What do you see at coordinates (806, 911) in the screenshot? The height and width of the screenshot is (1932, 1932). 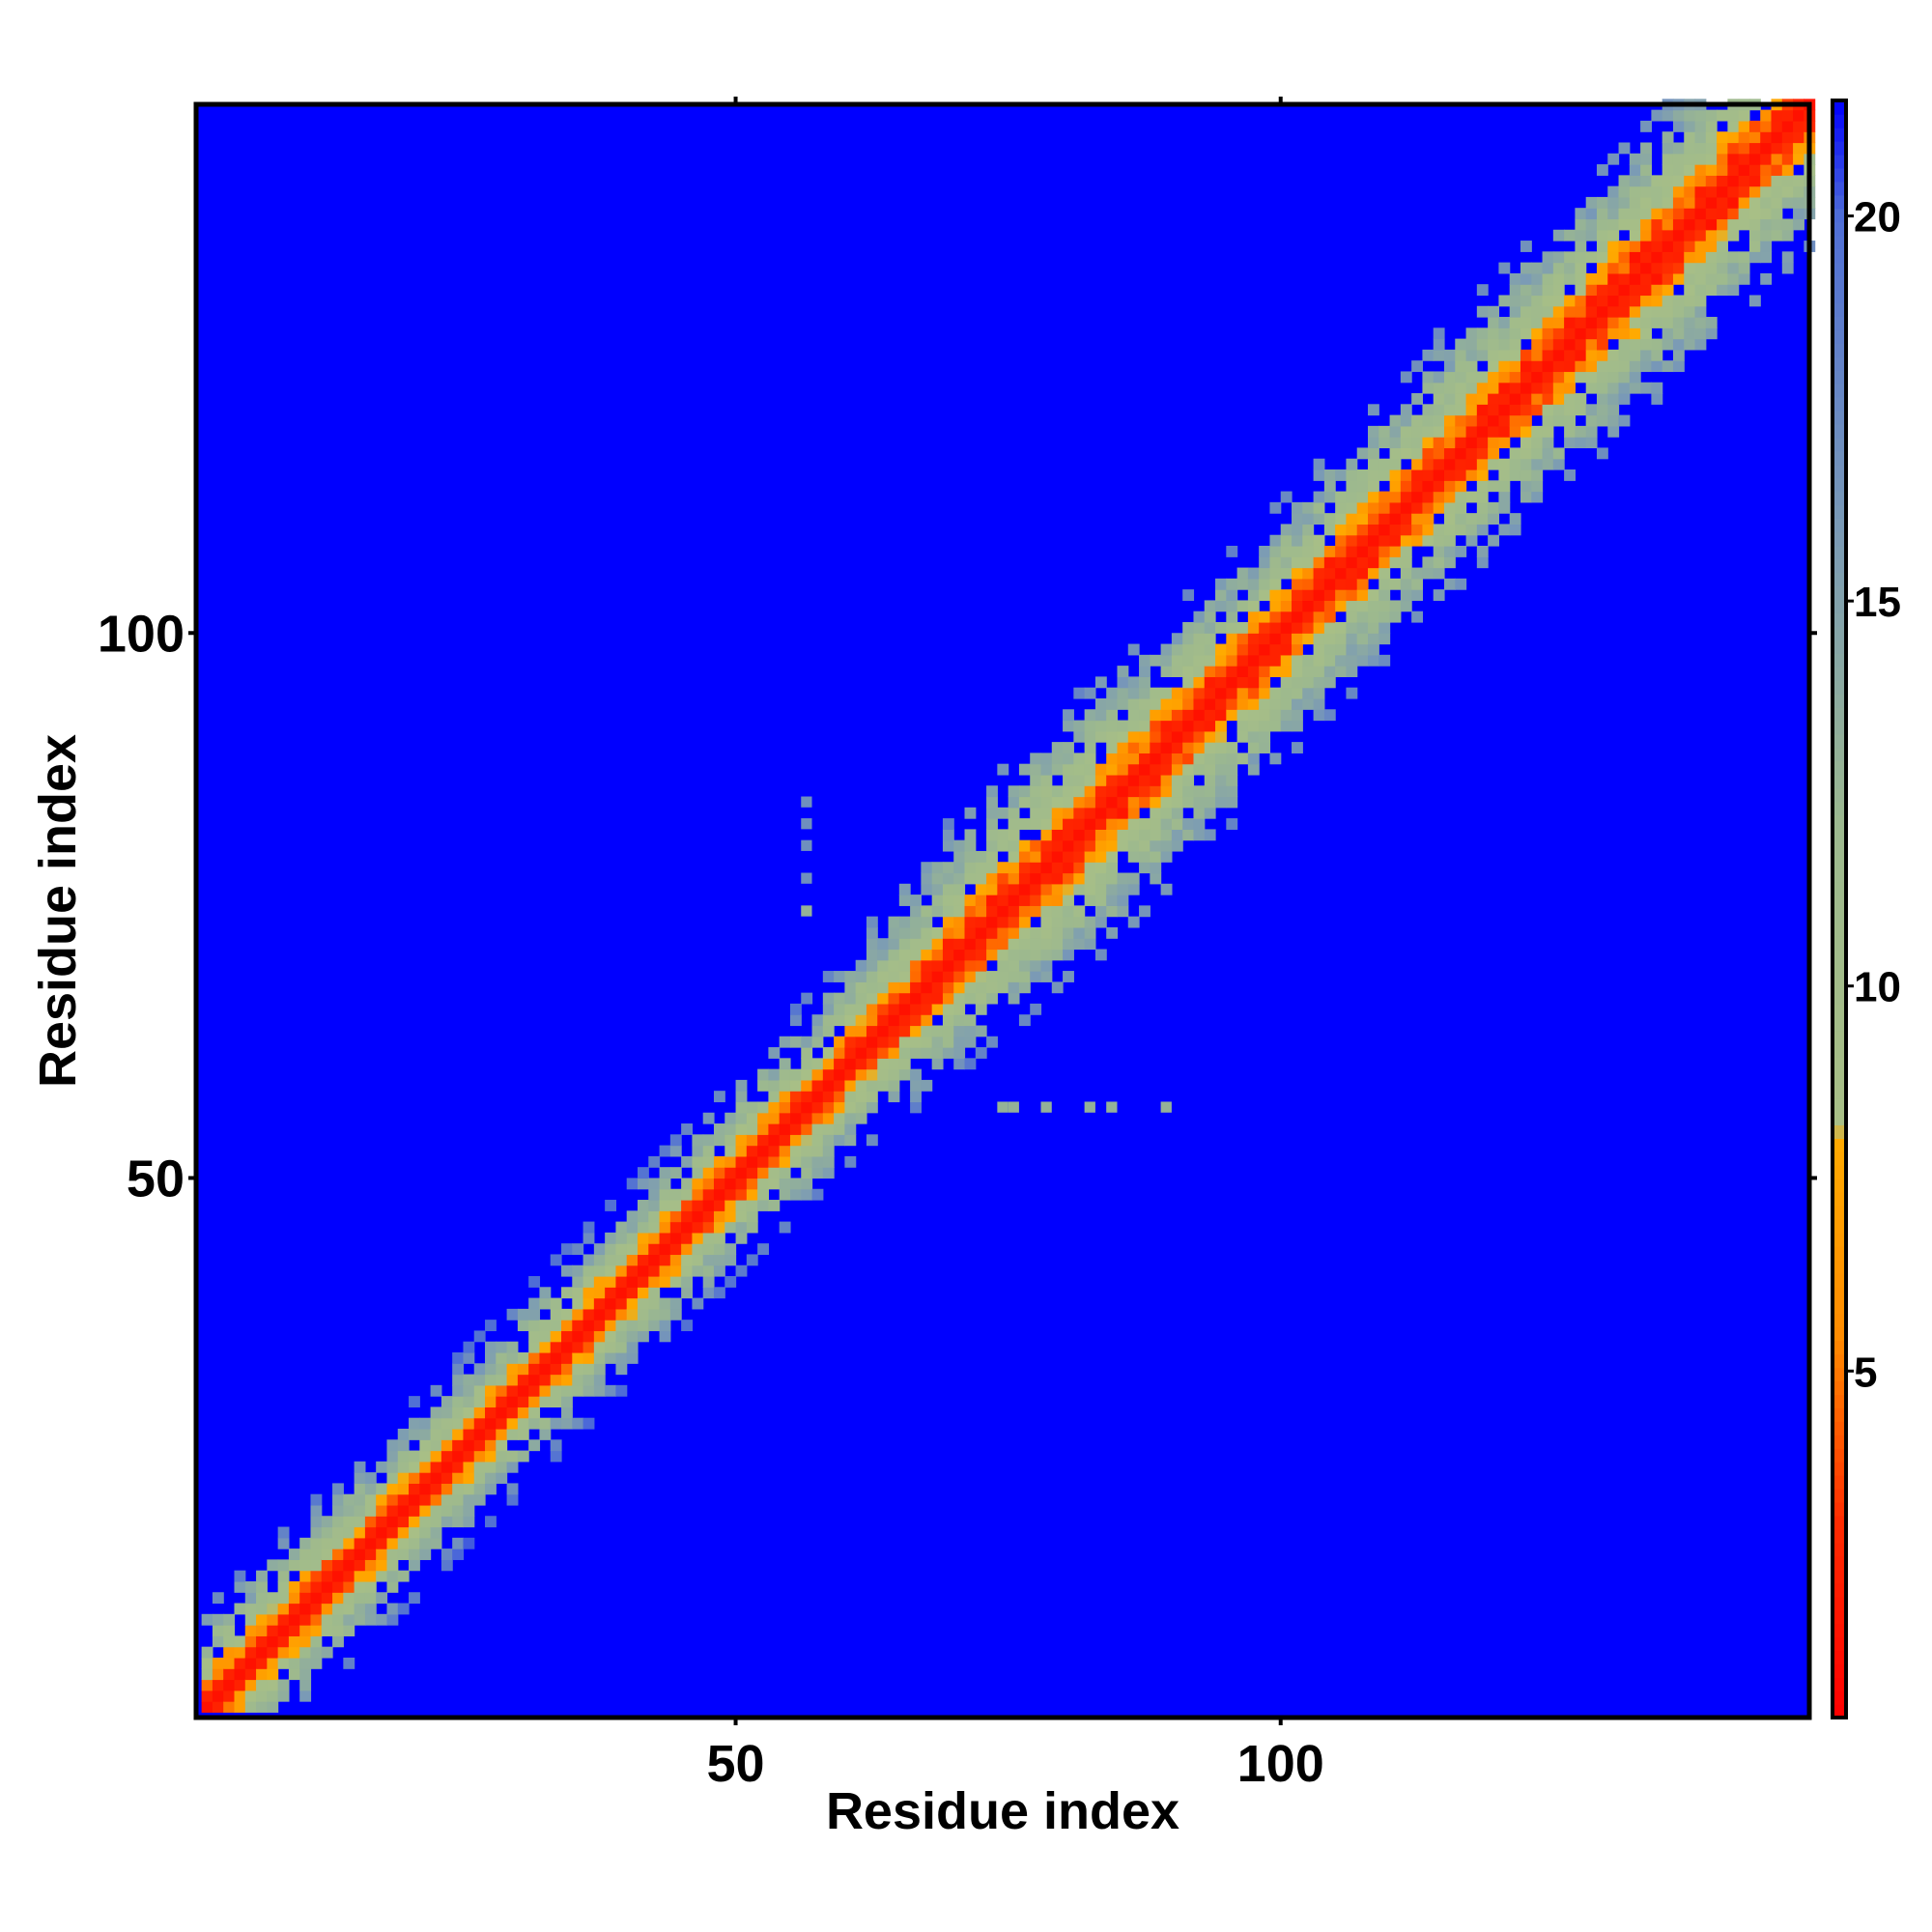 I see `heatmap-isolated-cell` at bounding box center [806, 911].